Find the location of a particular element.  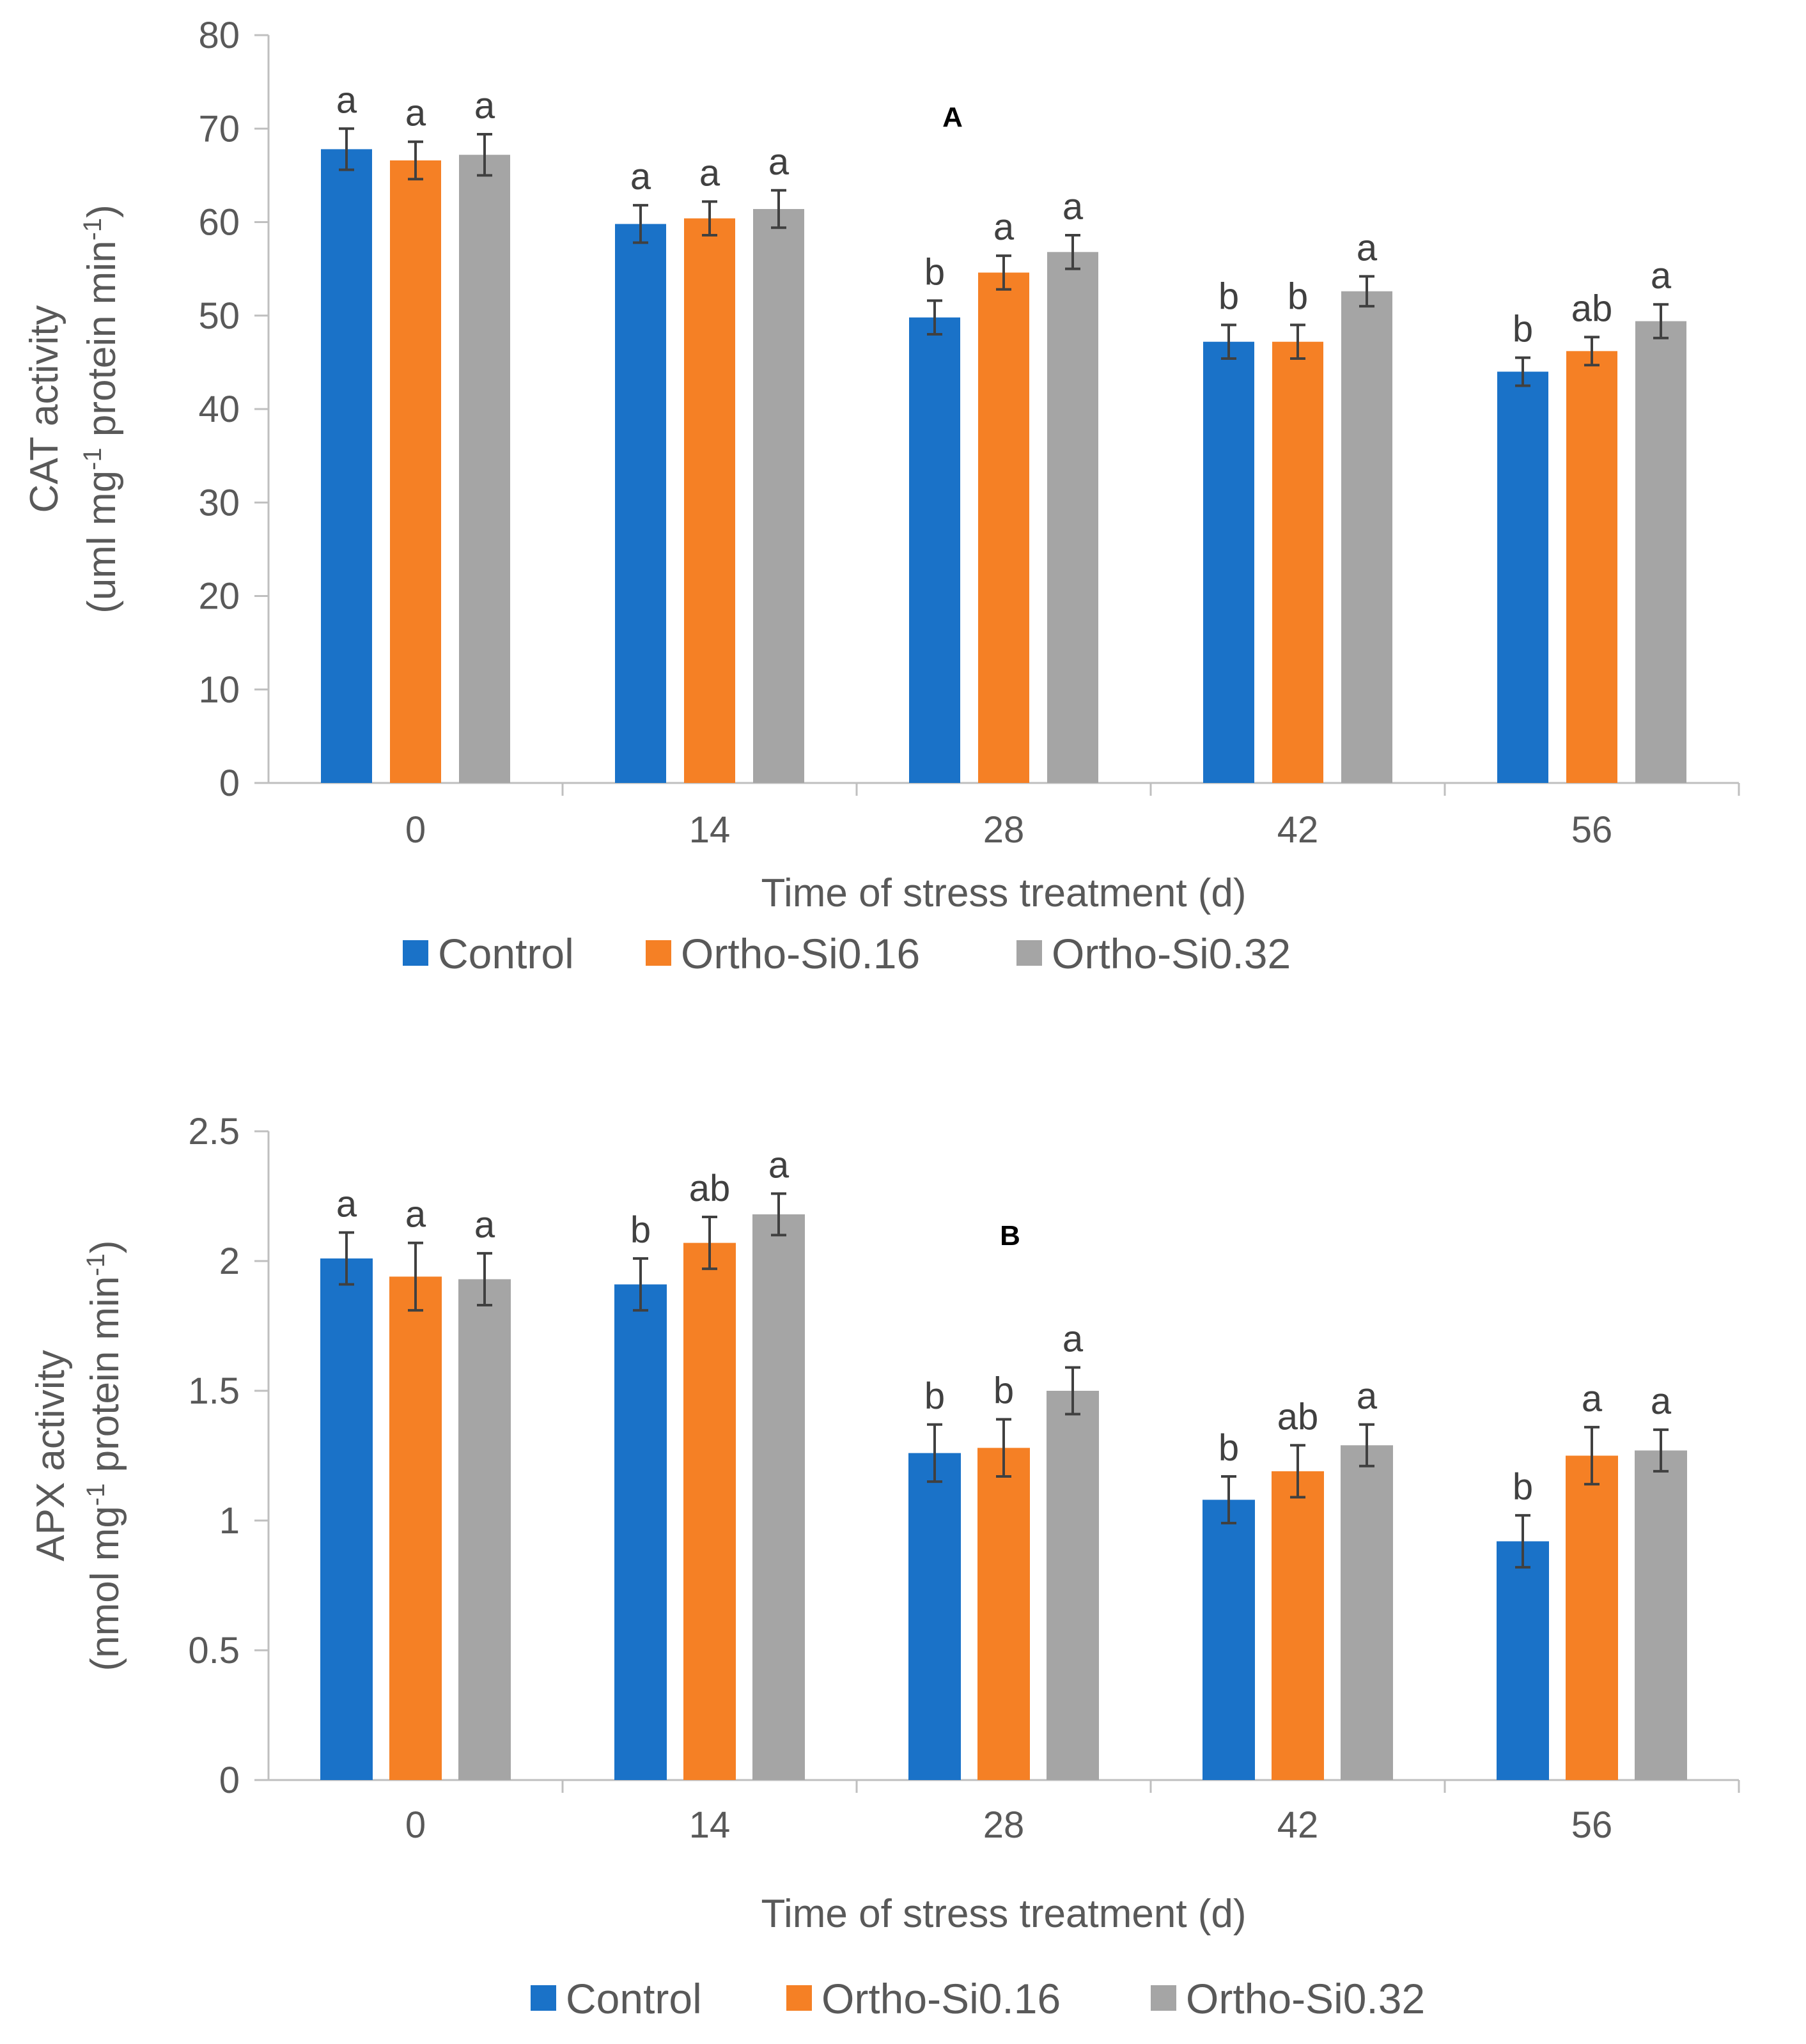

b-panel-label: B is located at coordinates (1010, 1235).